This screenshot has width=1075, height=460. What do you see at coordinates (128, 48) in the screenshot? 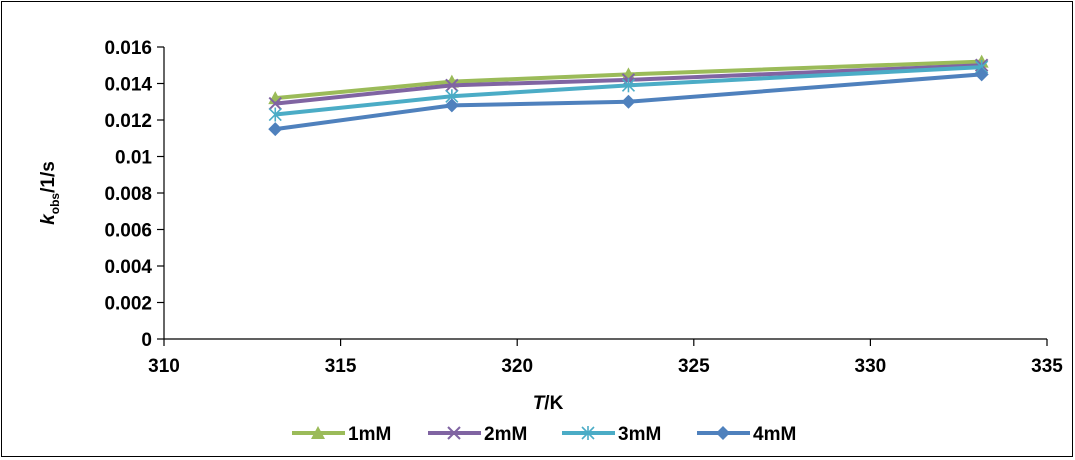
I see `y-tick-label: 0.016` at bounding box center [128, 48].